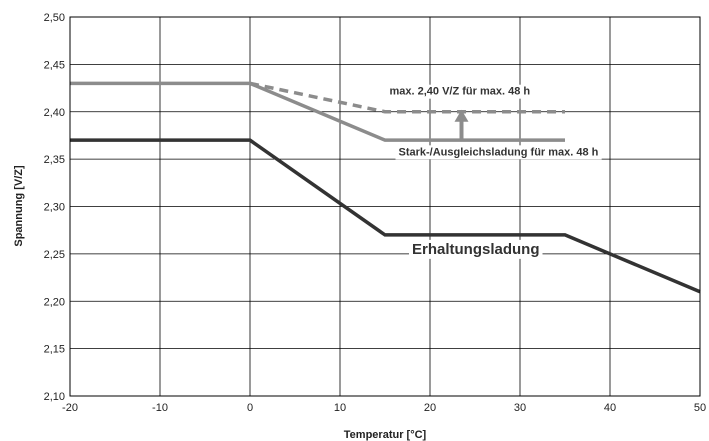 This screenshot has width=709, height=441. I want to click on y-tick-label: 2,10, so click(54, 397).